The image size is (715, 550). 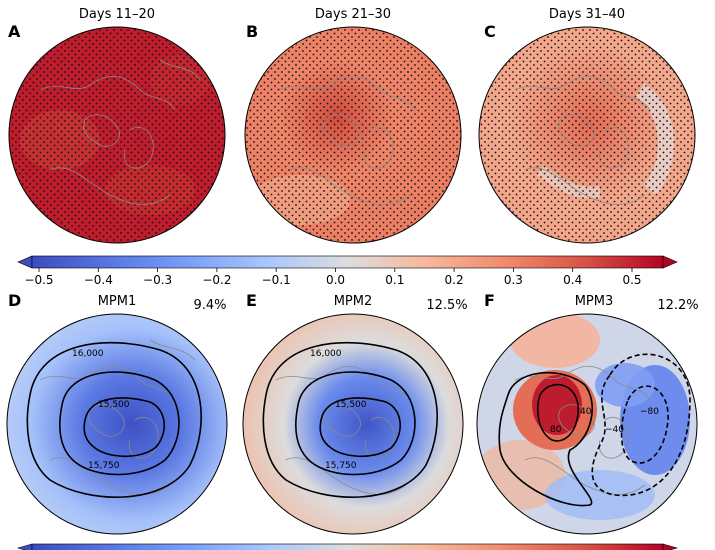 What do you see at coordinates (556, 430) in the screenshot?
I see `contour-label: 80` at bounding box center [556, 430].